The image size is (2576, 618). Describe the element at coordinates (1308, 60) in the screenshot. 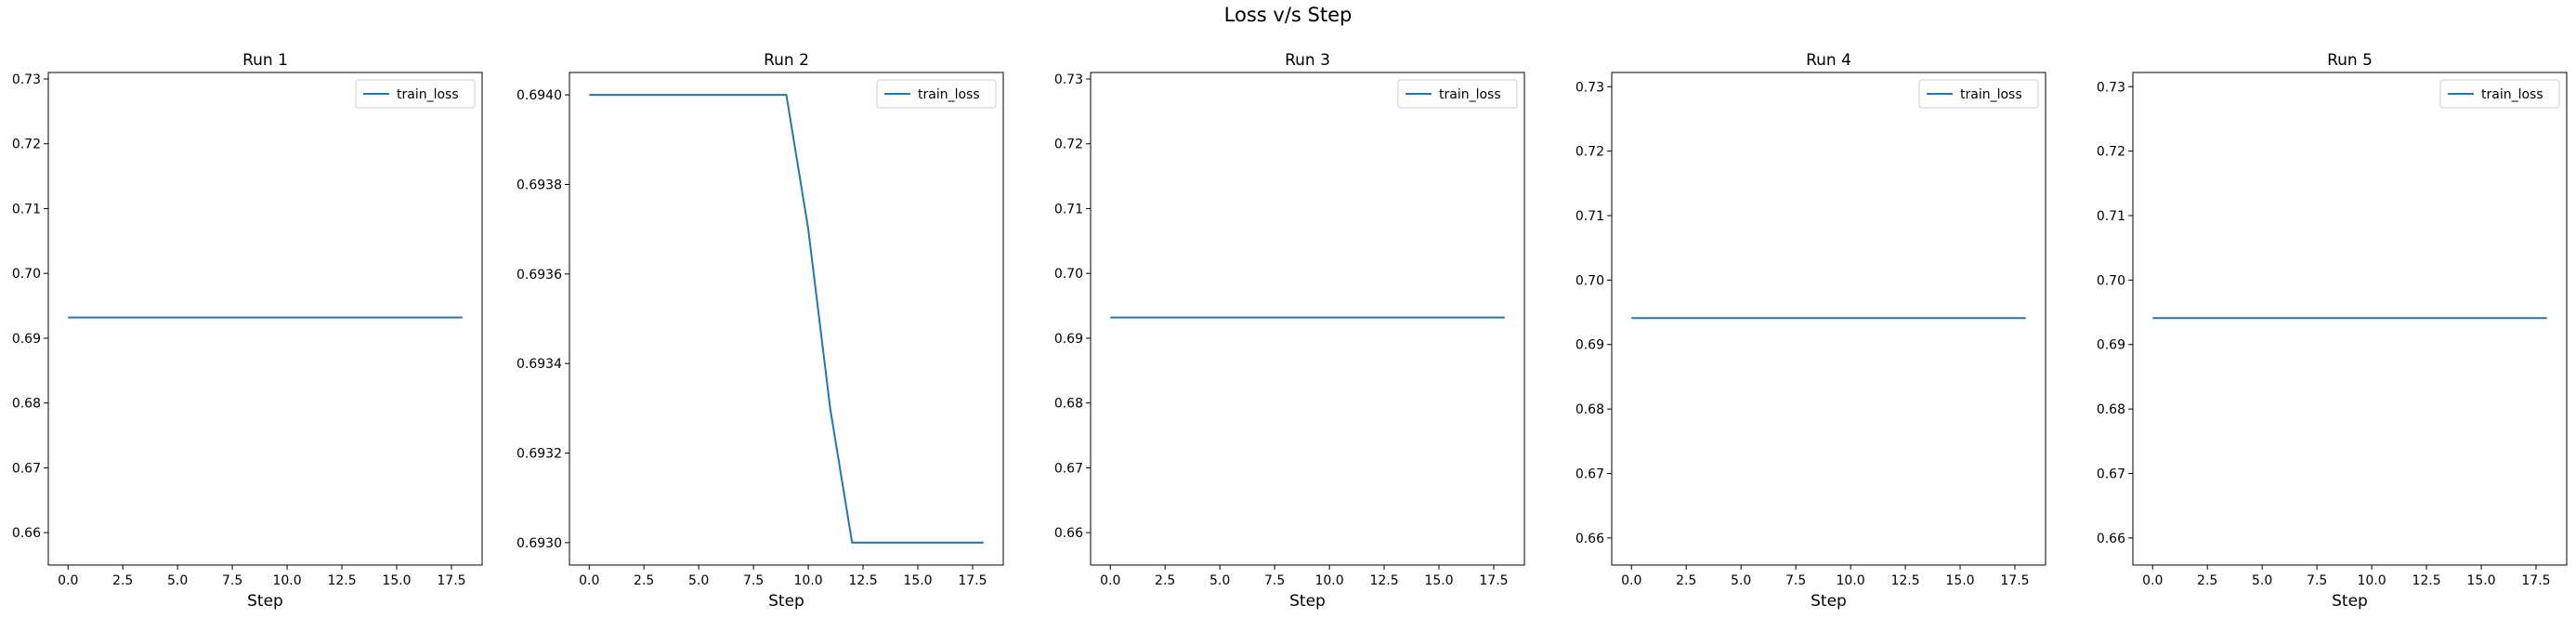

I see `subplot-title: Run 3` at that location.